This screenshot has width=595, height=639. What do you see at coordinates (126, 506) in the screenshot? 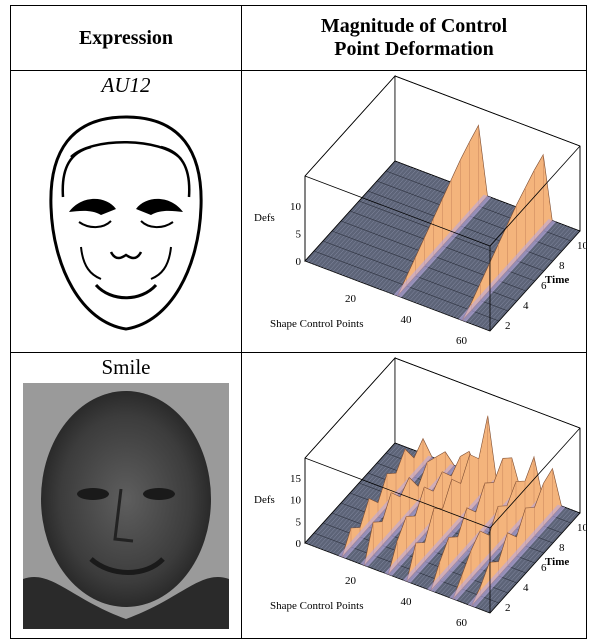
I see `face-photo` at bounding box center [126, 506].